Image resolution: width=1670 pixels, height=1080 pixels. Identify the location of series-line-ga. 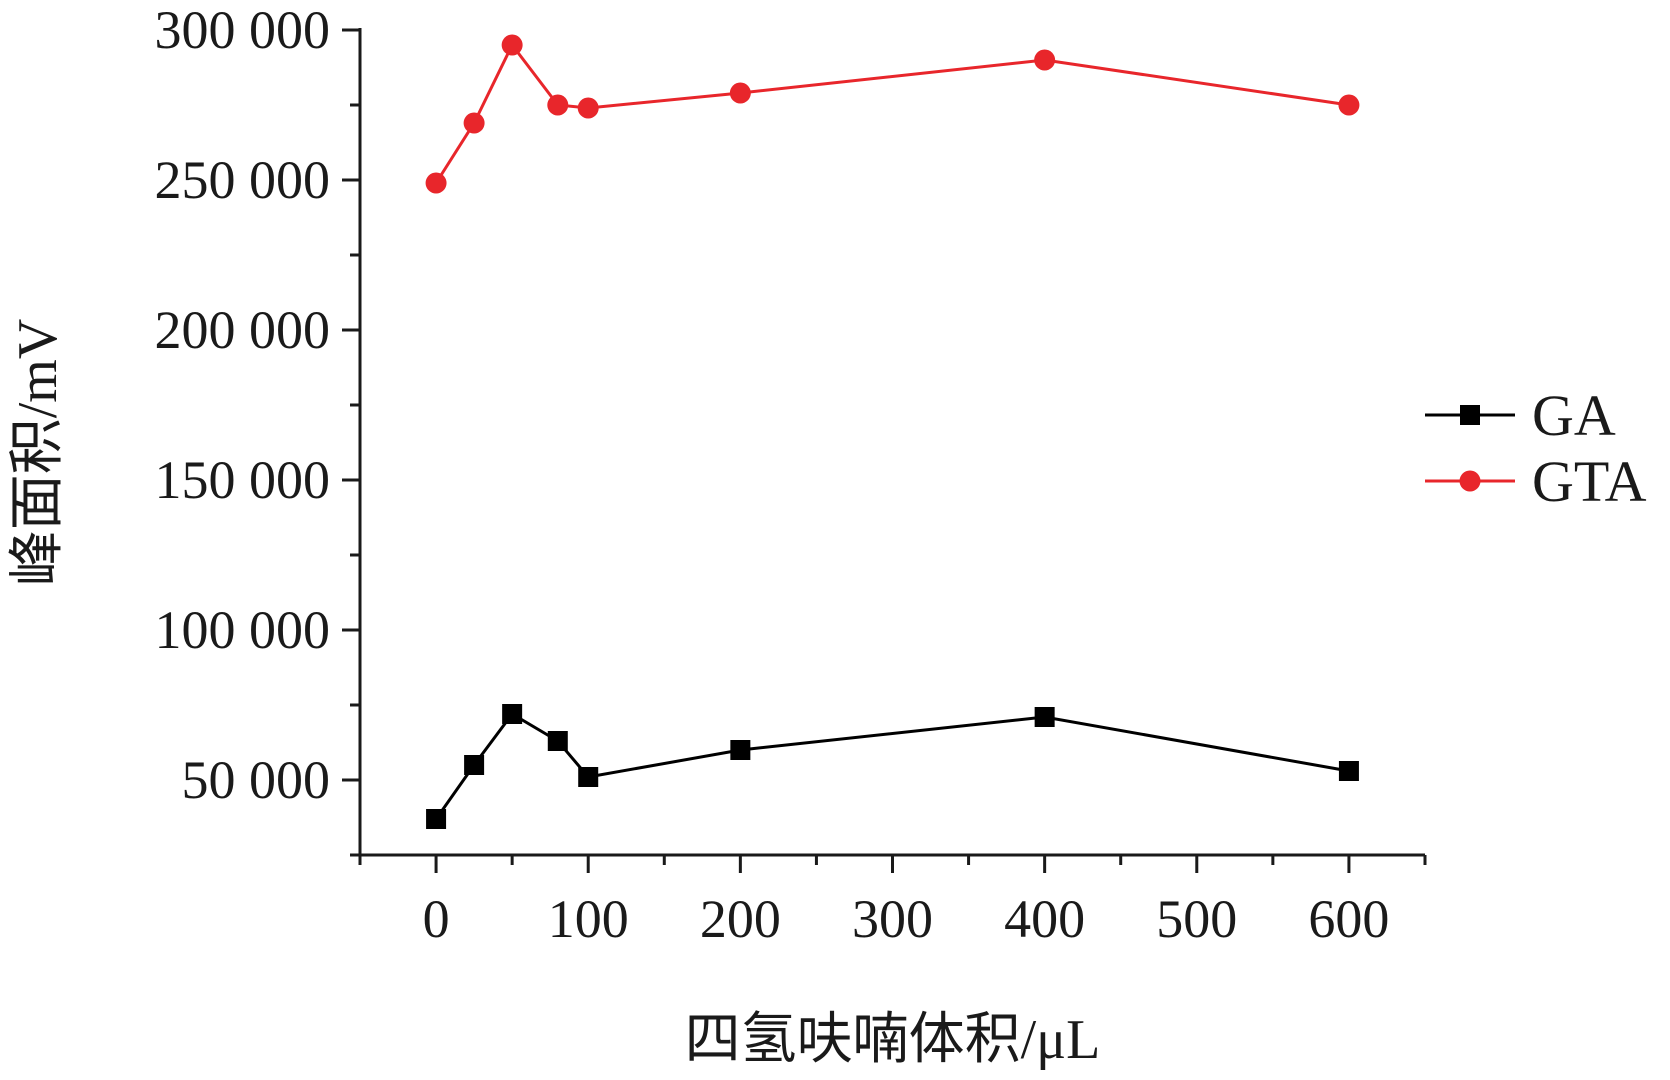
(892, 766).